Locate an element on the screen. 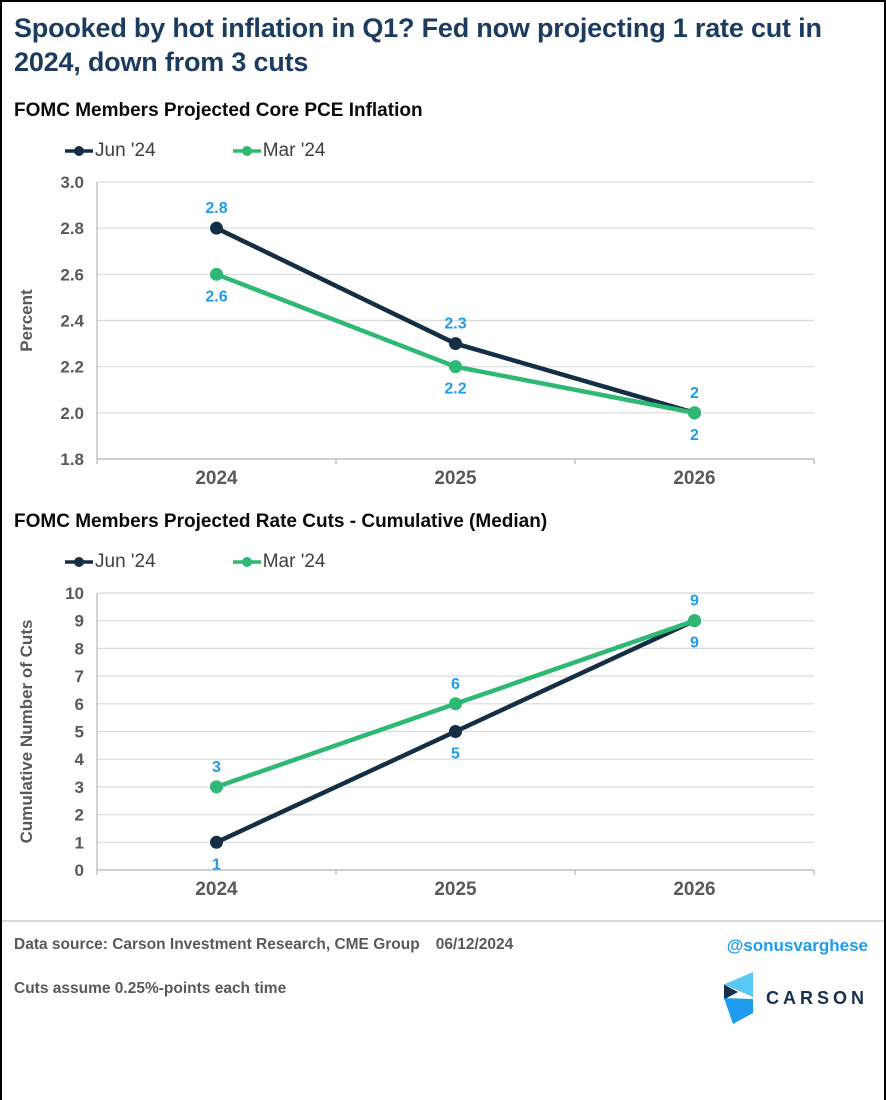 This screenshot has width=886, height=1100. carson-logo: CARSON is located at coordinates (794, 998).